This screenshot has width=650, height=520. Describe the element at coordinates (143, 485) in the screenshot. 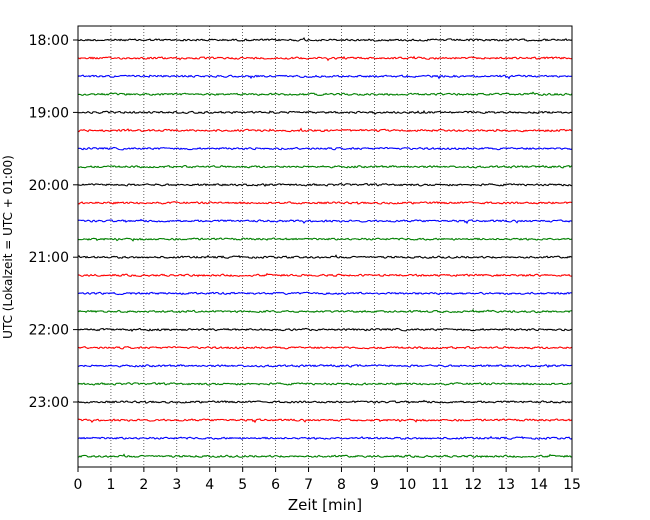

I see `x-tick-label: 2` at that location.